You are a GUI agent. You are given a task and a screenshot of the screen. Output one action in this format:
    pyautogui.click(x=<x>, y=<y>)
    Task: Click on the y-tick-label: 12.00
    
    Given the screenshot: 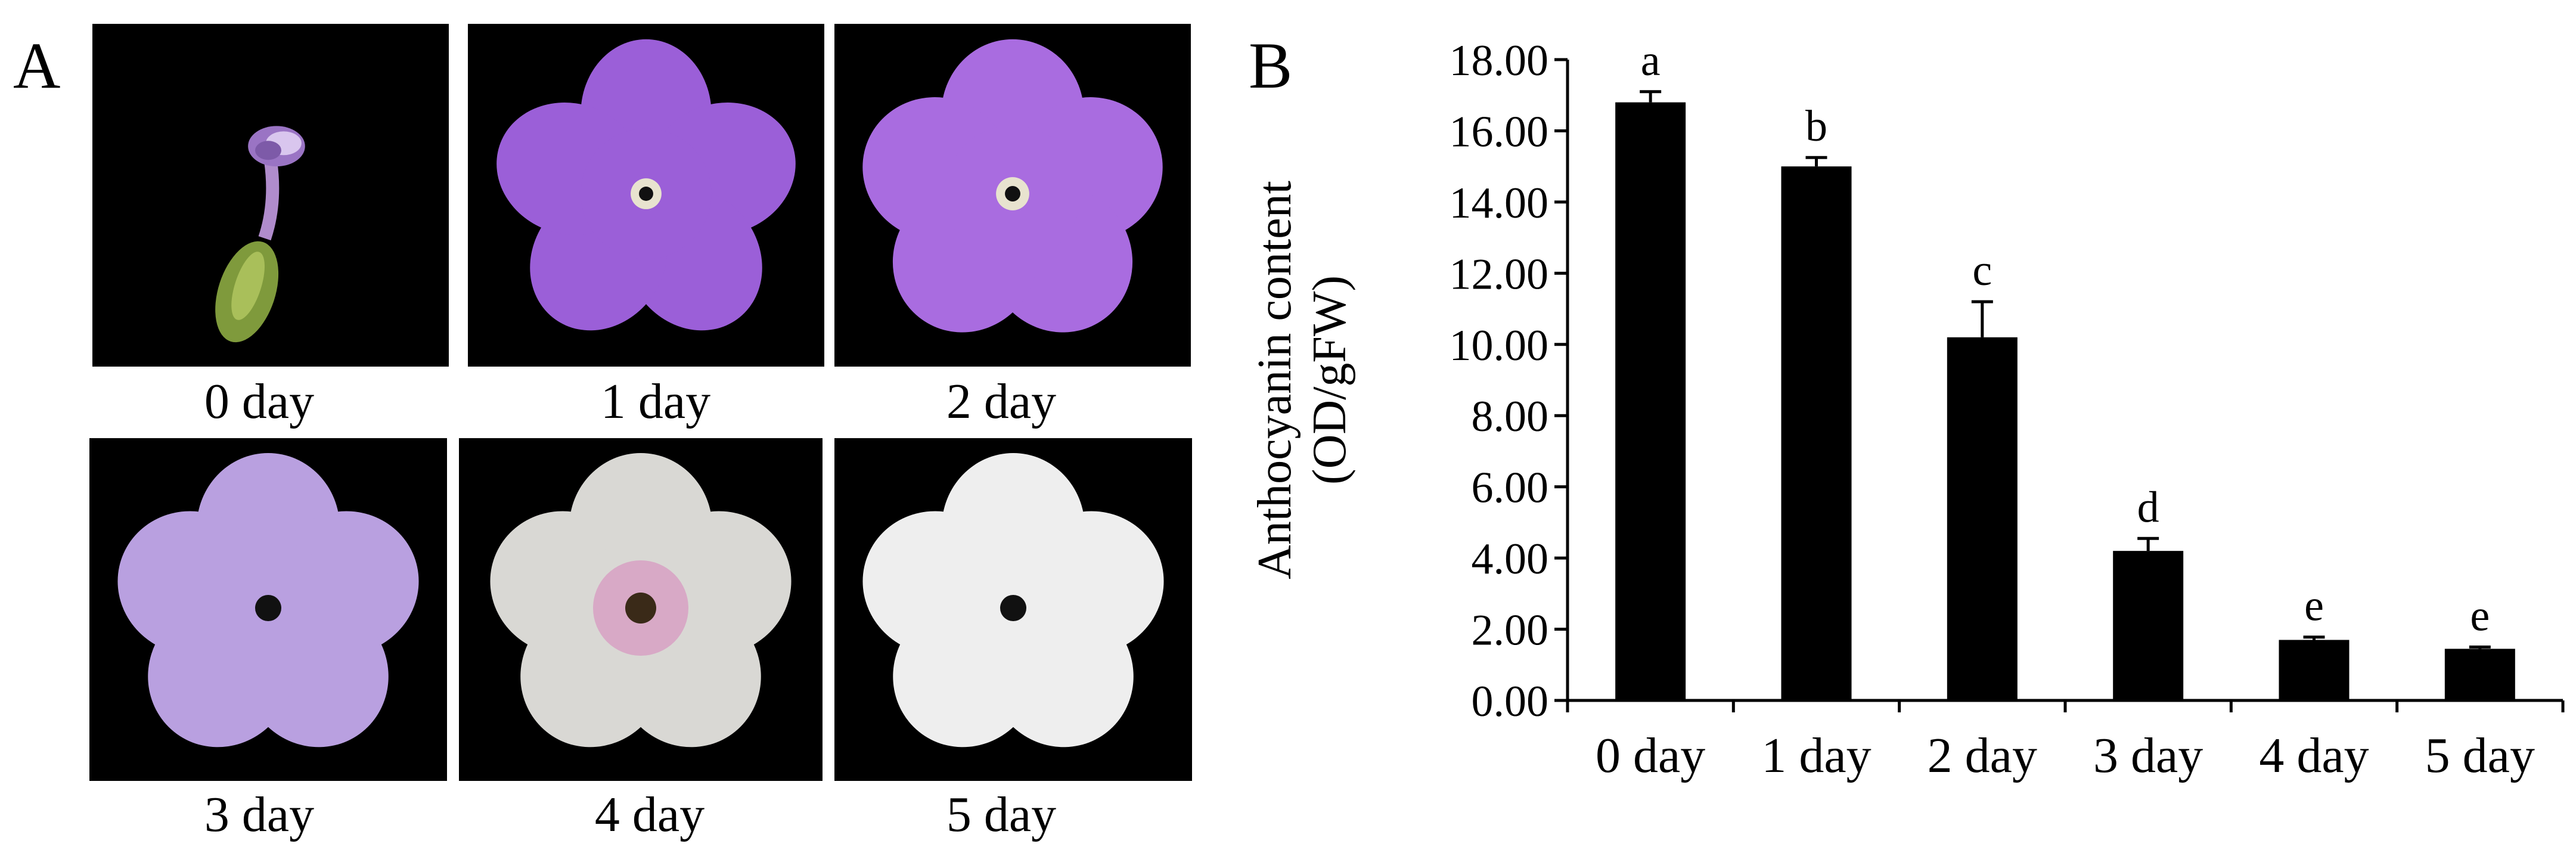 What is the action you would take?
    pyautogui.click(x=1500, y=274)
    